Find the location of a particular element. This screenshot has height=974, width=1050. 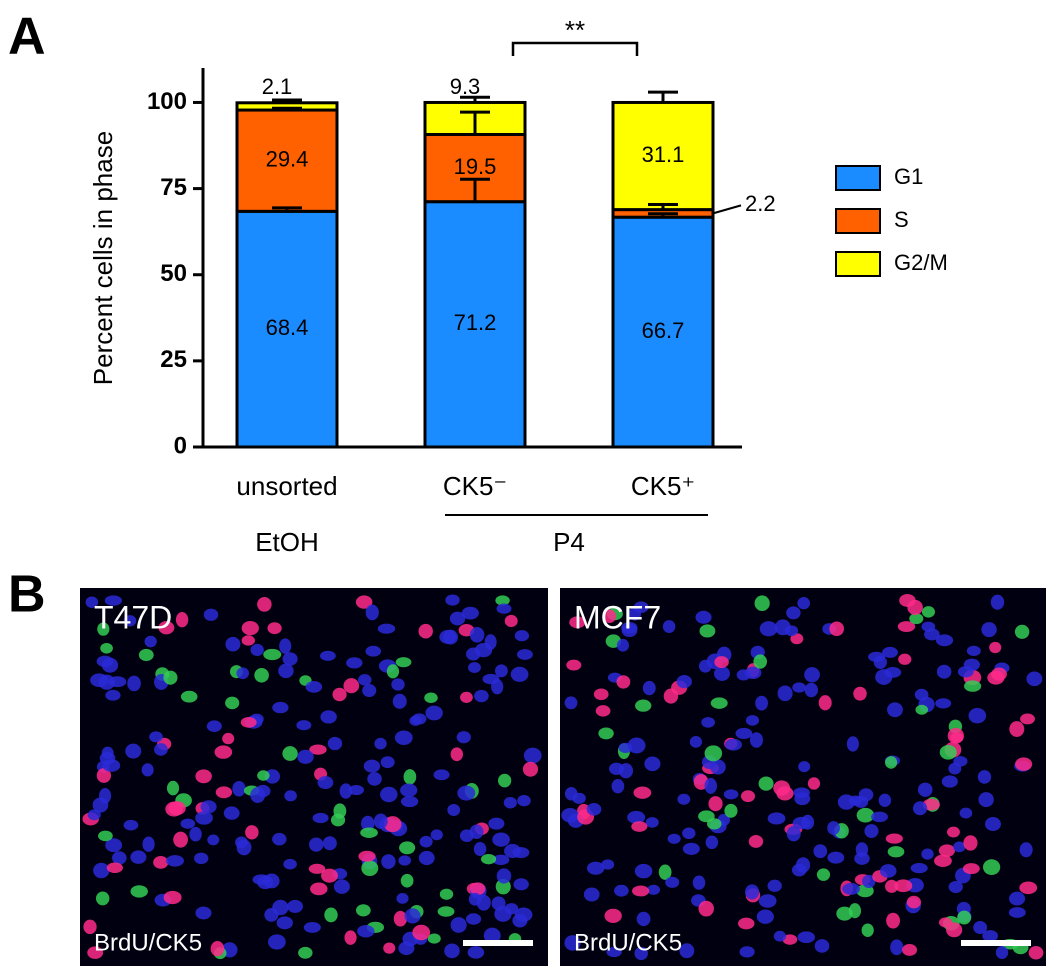

significance-bracket is located at coordinates (575, 48).